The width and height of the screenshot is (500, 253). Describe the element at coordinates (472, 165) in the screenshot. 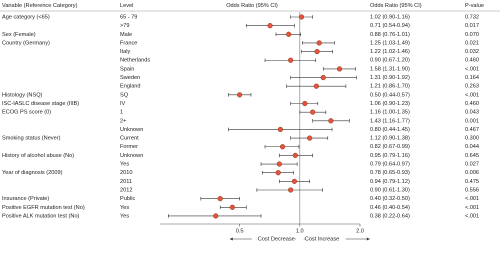

I see `p-value-label: 0.027` at that location.